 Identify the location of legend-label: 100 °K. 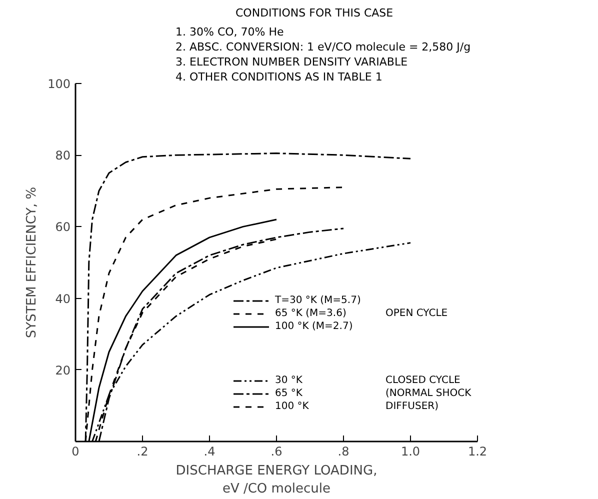
(292, 406).